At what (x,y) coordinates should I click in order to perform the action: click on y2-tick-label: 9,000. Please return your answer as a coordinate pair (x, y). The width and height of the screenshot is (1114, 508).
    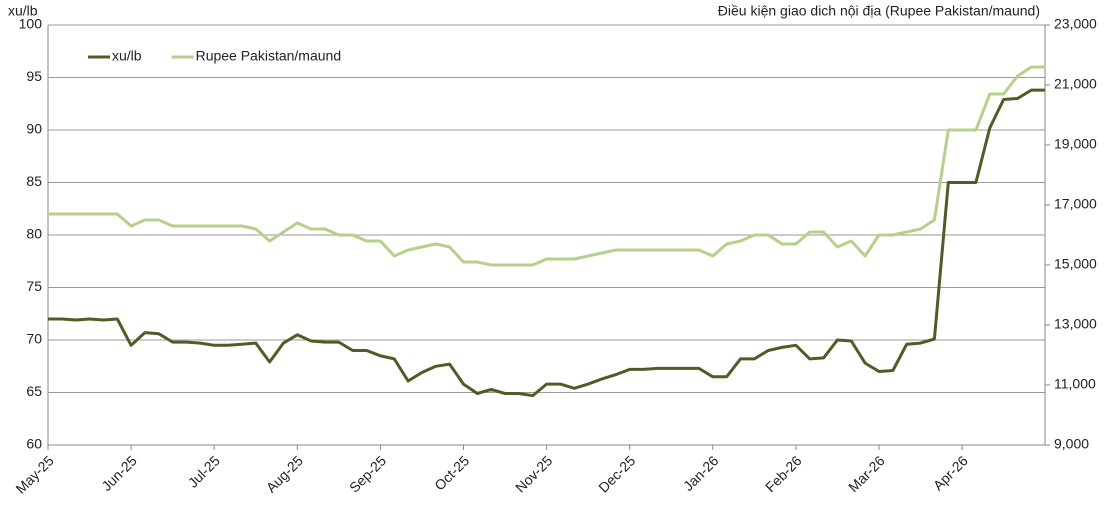
    Looking at the image, I should click on (1071, 444).